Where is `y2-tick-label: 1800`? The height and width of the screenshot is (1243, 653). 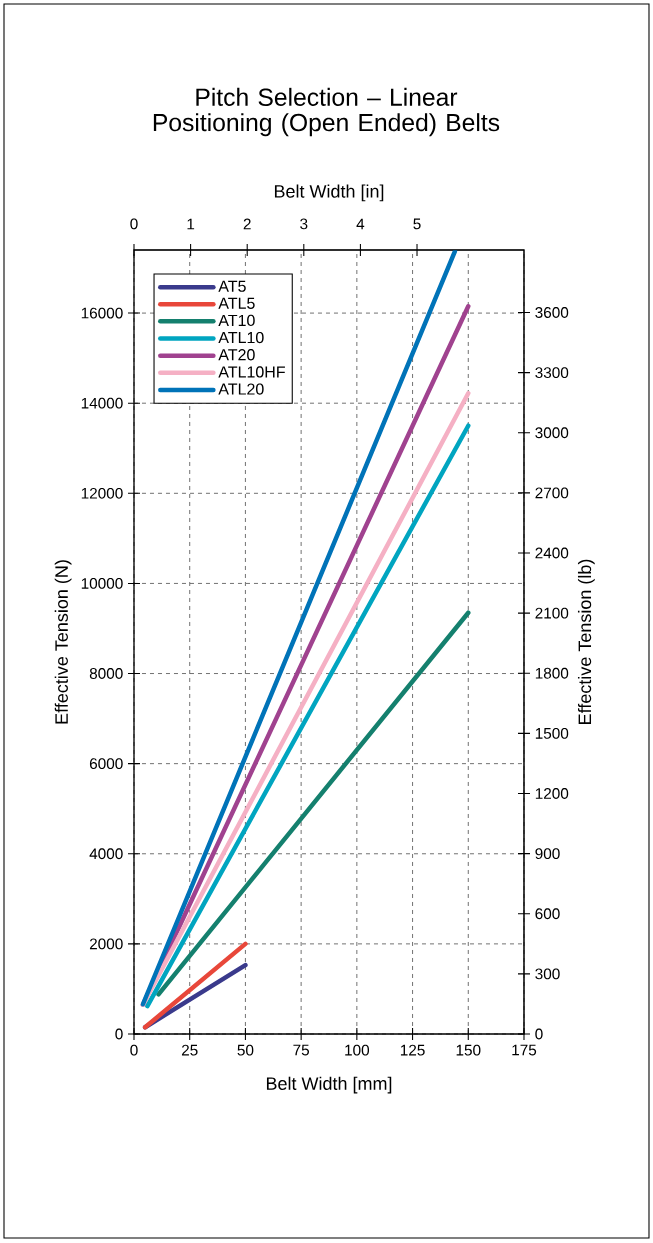 y2-tick-label: 1800 is located at coordinates (552, 673).